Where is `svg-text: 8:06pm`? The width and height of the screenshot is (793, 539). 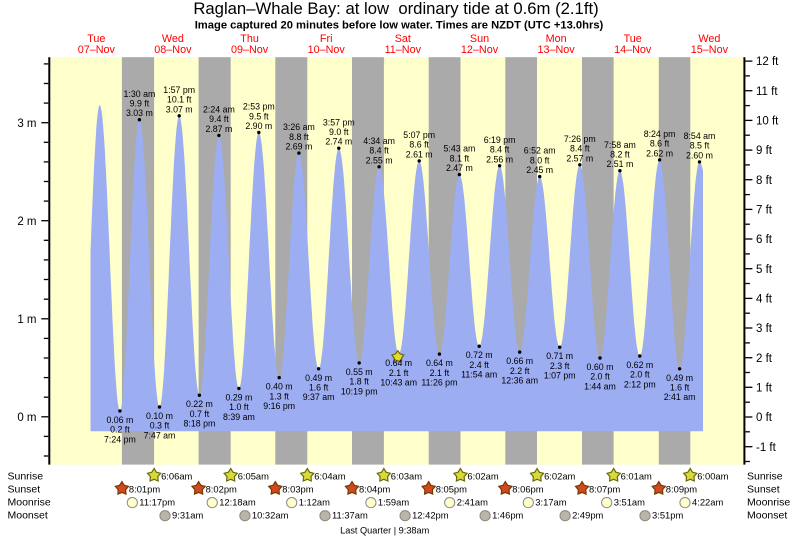
svg-text: 8:06pm is located at coordinates (527, 489).